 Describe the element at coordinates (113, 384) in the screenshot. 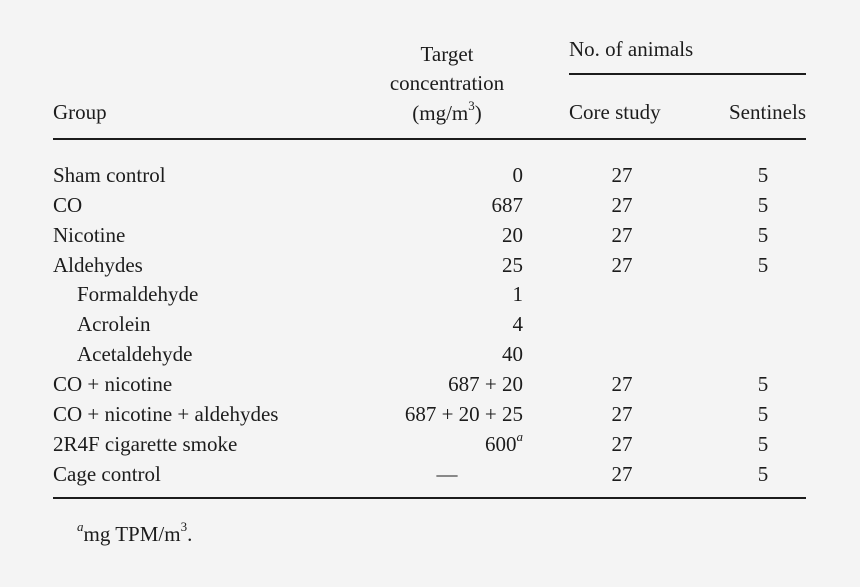

I see `cell-group: CO + nicotine` at that location.